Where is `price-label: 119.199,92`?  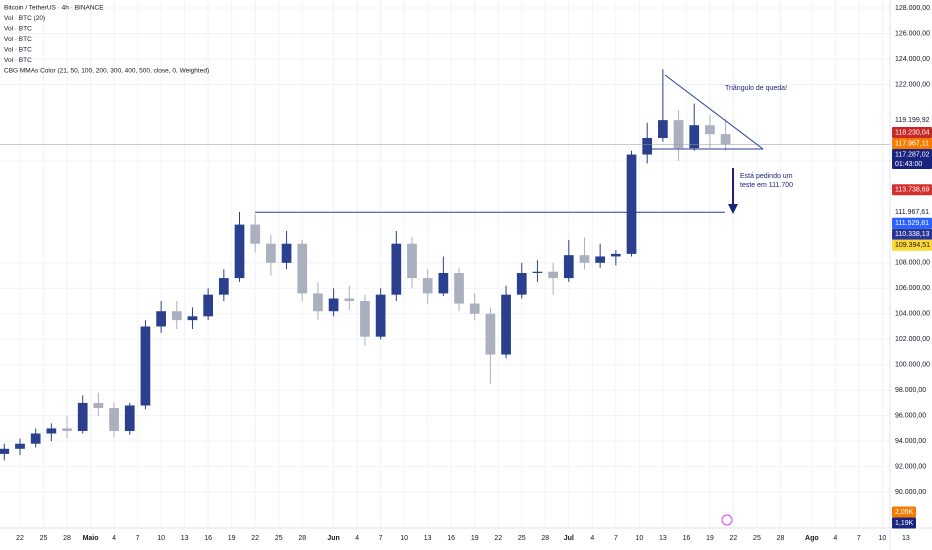 price-label: 119.199,92 is located at coordinates (912, 120).